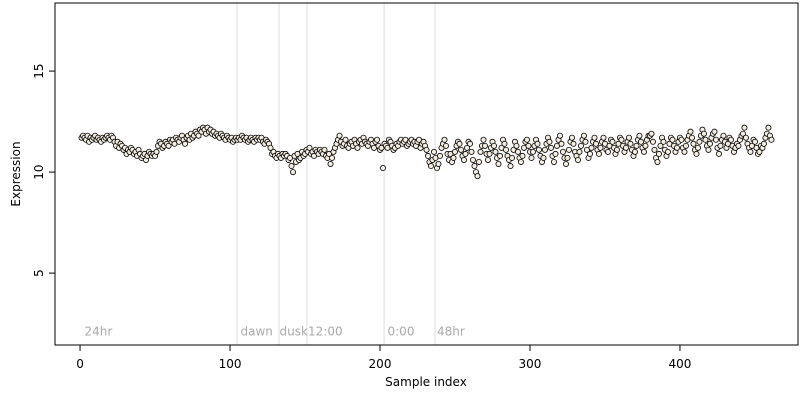 The width and height of the screenshot is (800, 400). Describe the element at coordinates (294, 332) in the screenshot. I see `annotation: dusk` at that location.